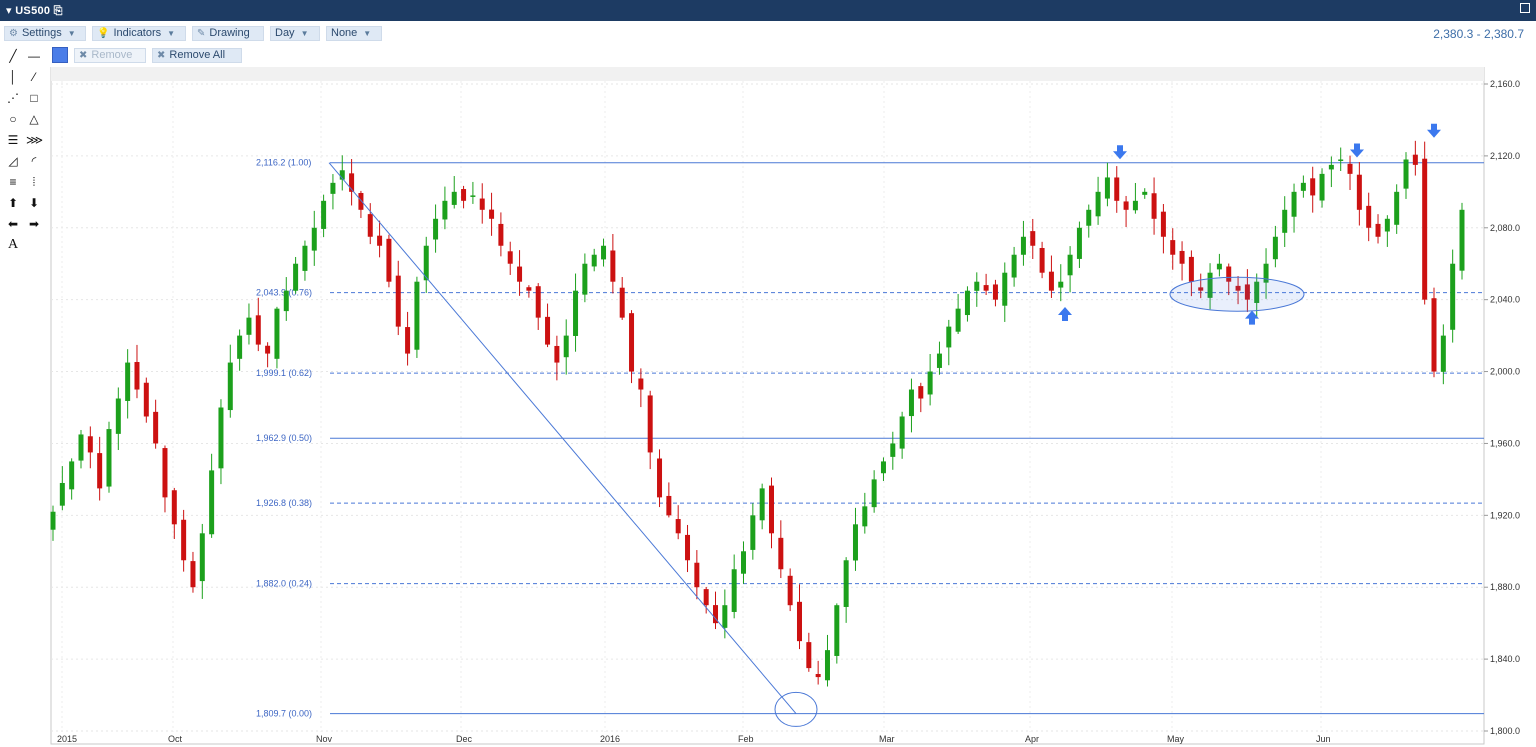 This screenshot has height=747, width=1536. I want to click on drawing-button: ✎ Drawing, so click(228, 33).